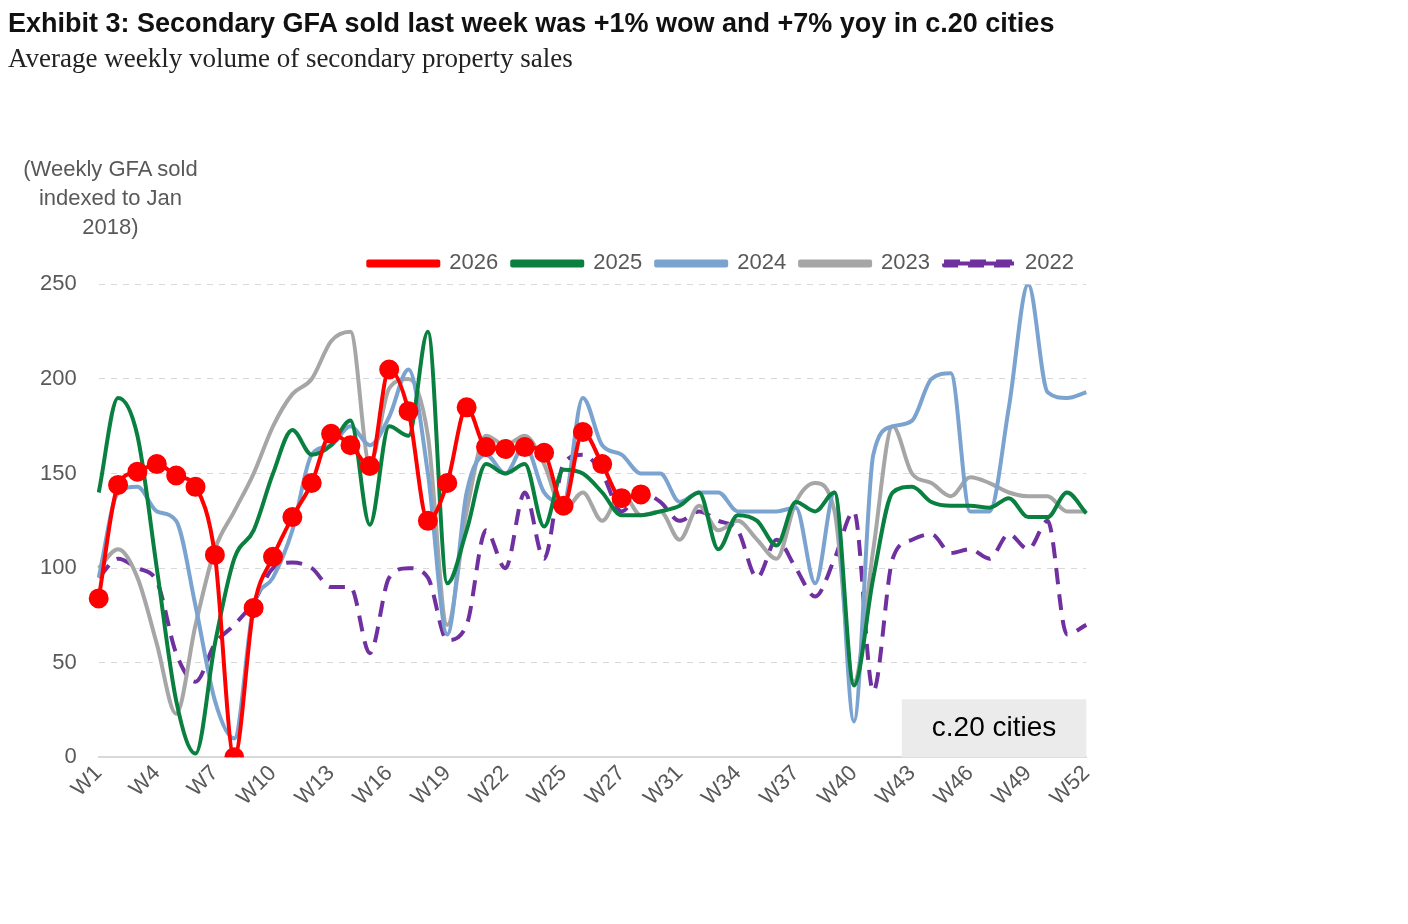 The image size is (1408, 924). What do you see at coordinates (474, 262) in the screenshot?
I see `legend-label: 2026` at bounding box center [474, 262].